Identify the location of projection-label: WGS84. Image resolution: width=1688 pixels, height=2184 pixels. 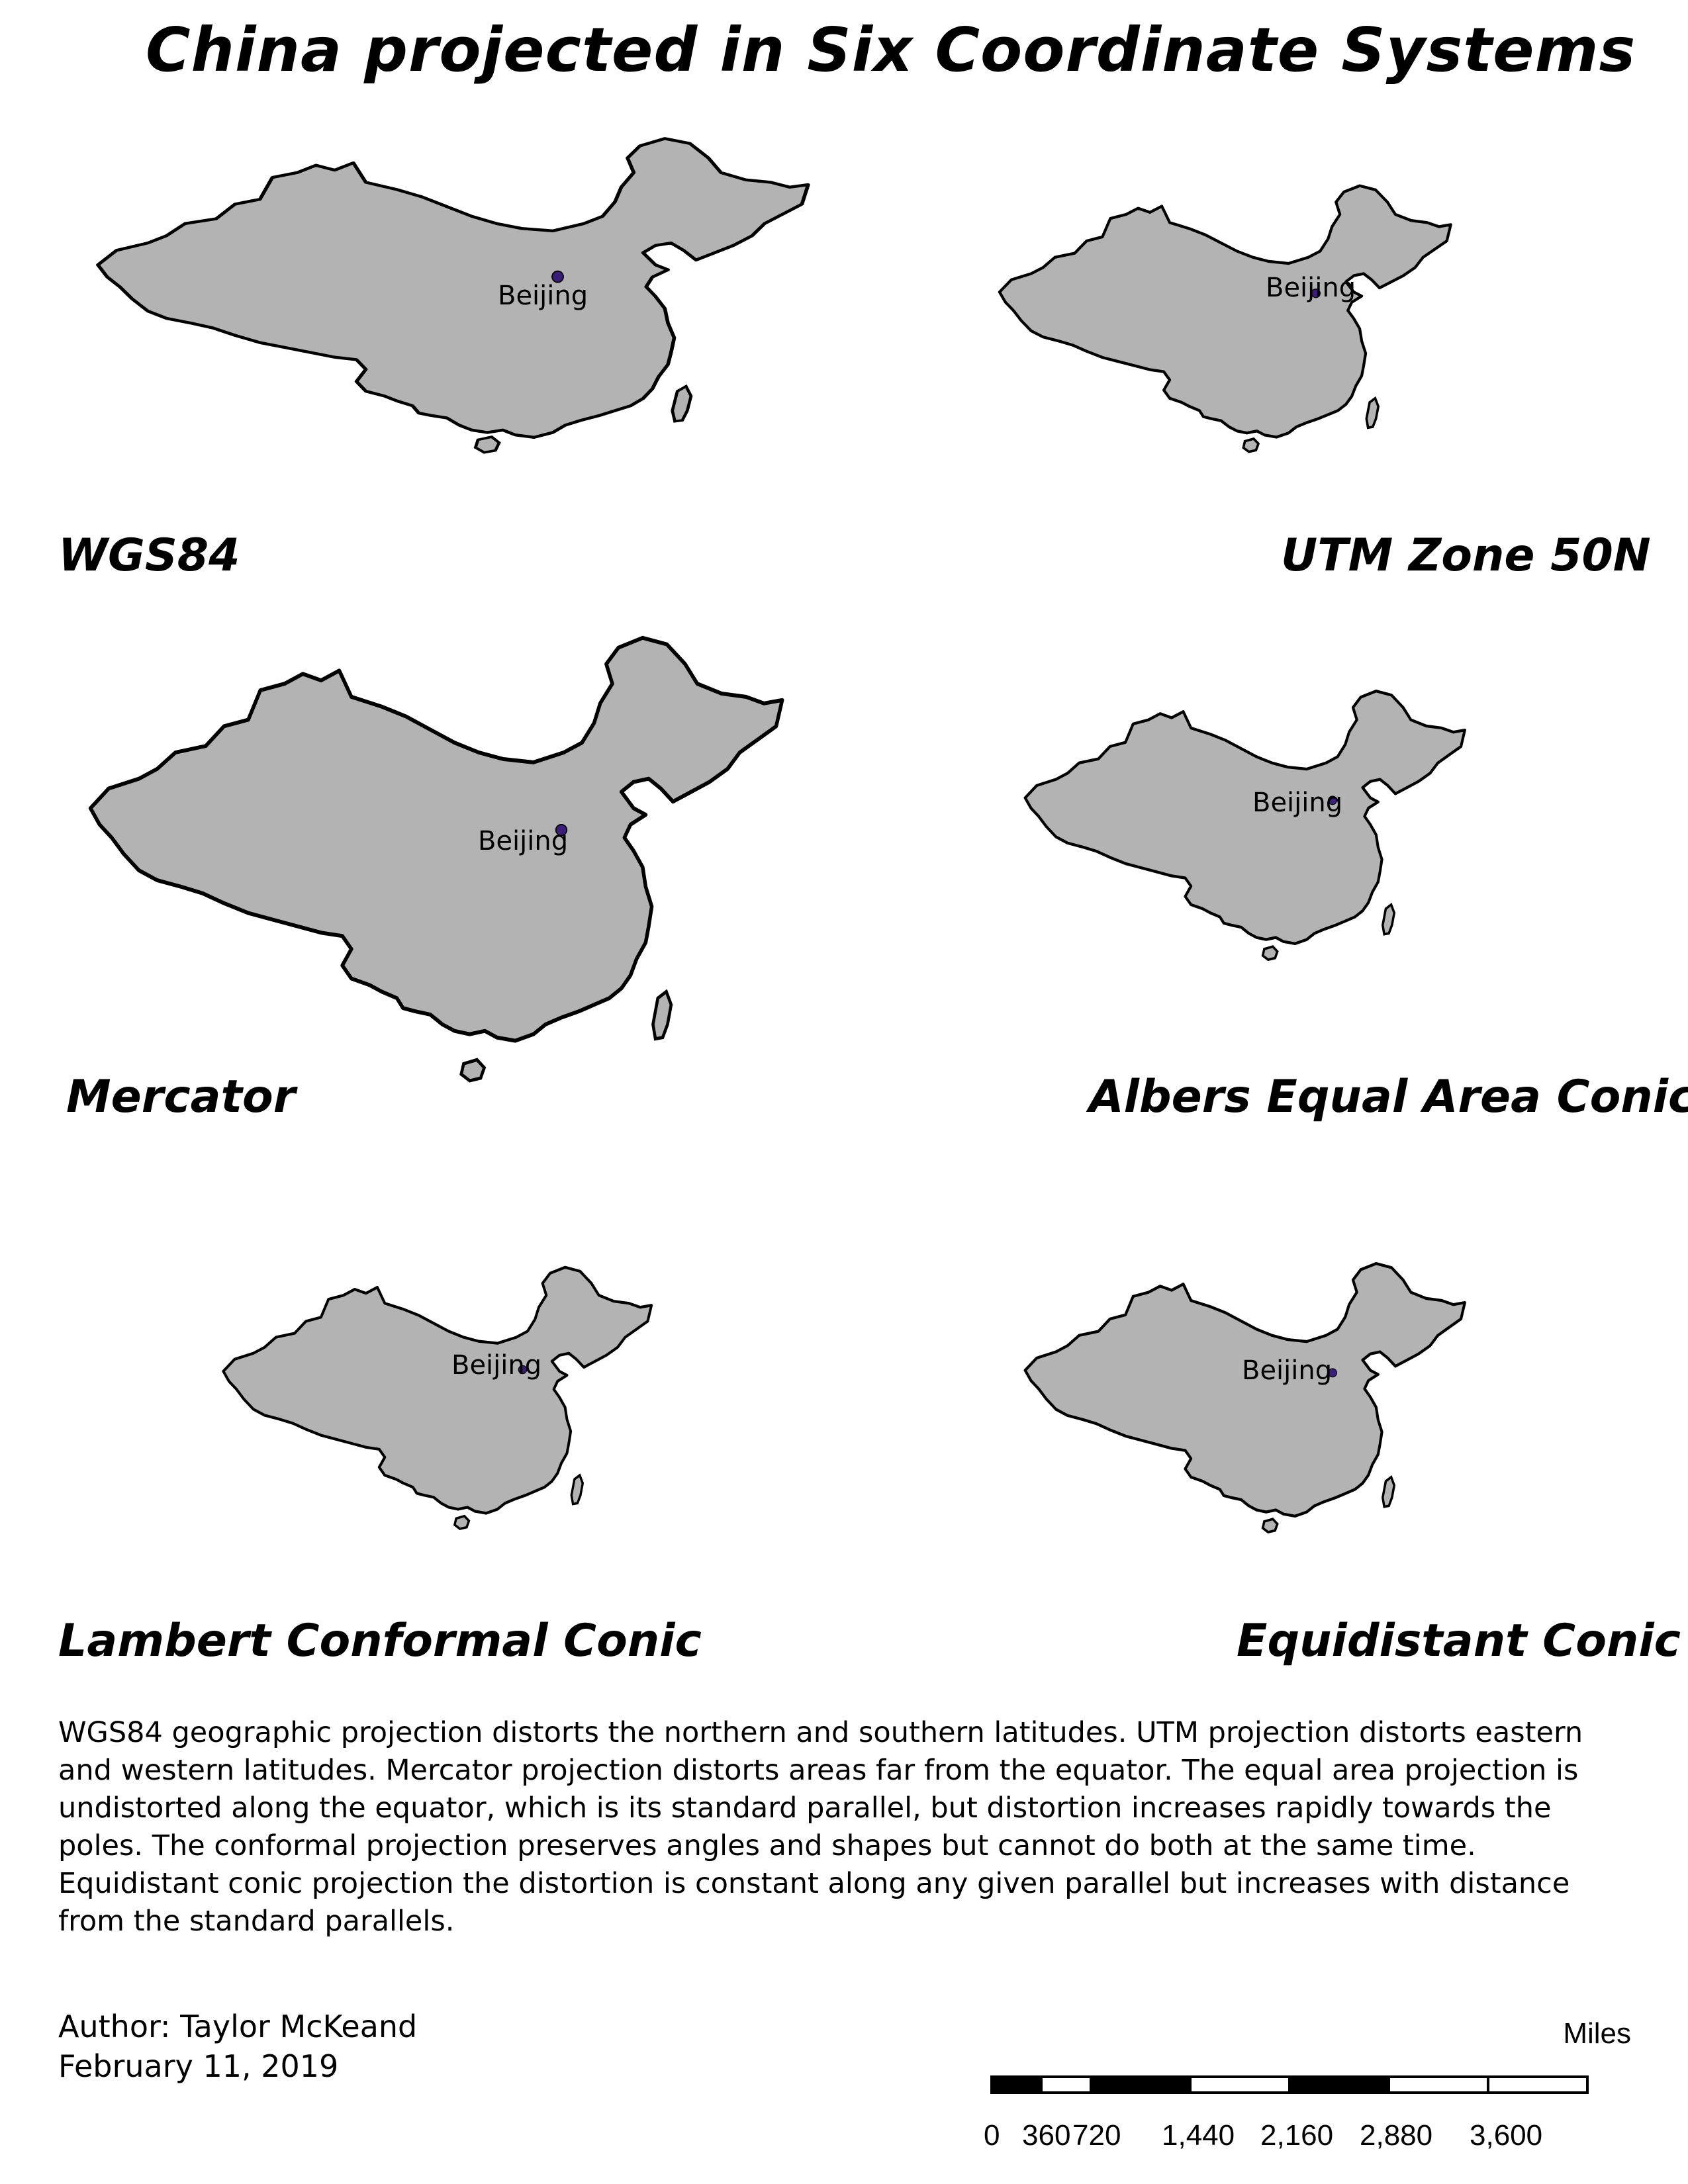
(149, 555).